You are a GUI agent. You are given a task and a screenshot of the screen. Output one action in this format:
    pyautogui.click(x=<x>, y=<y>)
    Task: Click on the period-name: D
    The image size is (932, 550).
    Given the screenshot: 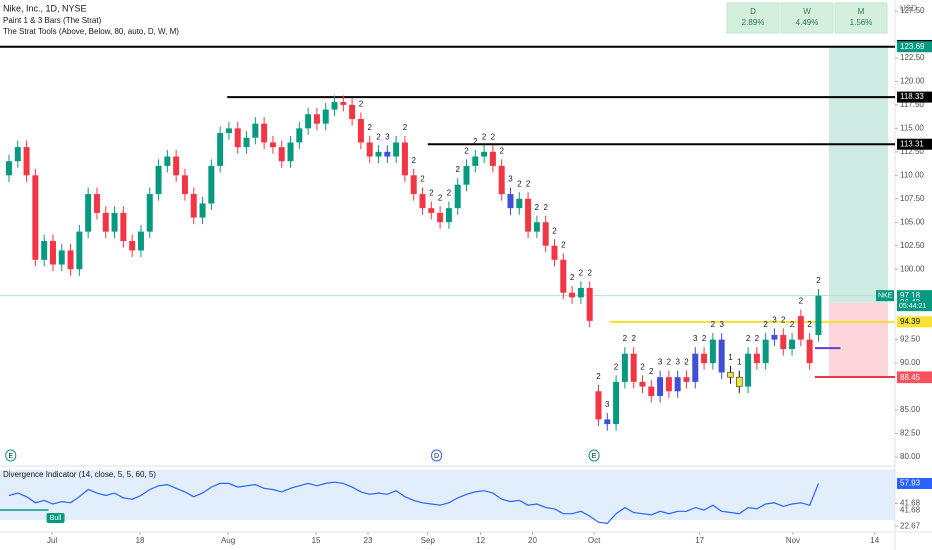 What is the action you would take?
    pyautogui.click(x=753, y=11)
    